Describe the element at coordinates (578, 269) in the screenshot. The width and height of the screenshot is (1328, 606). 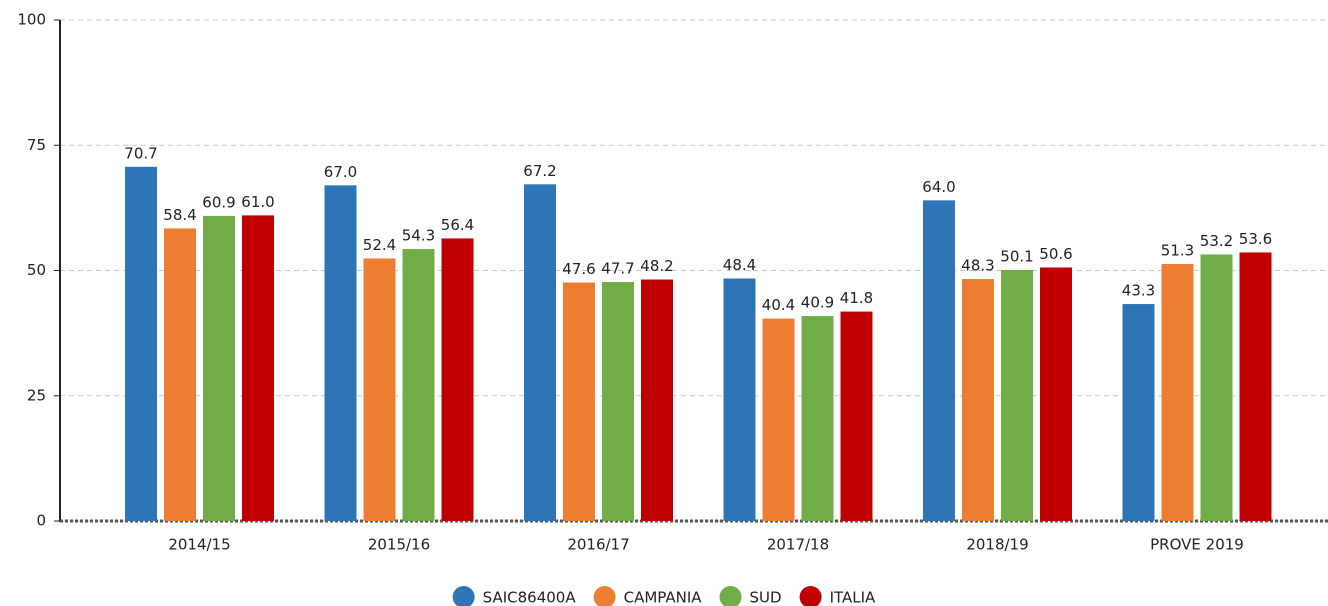
I see `data-label: 47.6` at that location.